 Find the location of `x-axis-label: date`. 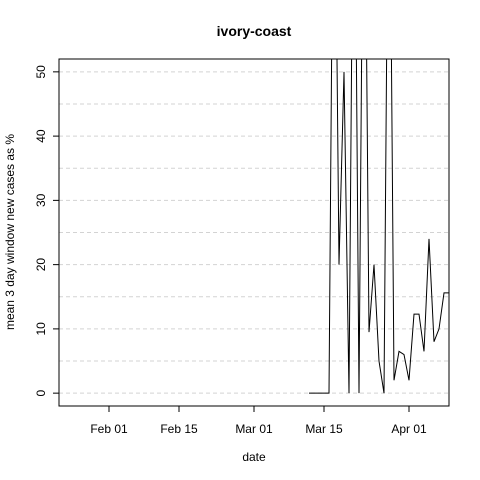

x-axis-label: date is located at coordinates (254, 457).